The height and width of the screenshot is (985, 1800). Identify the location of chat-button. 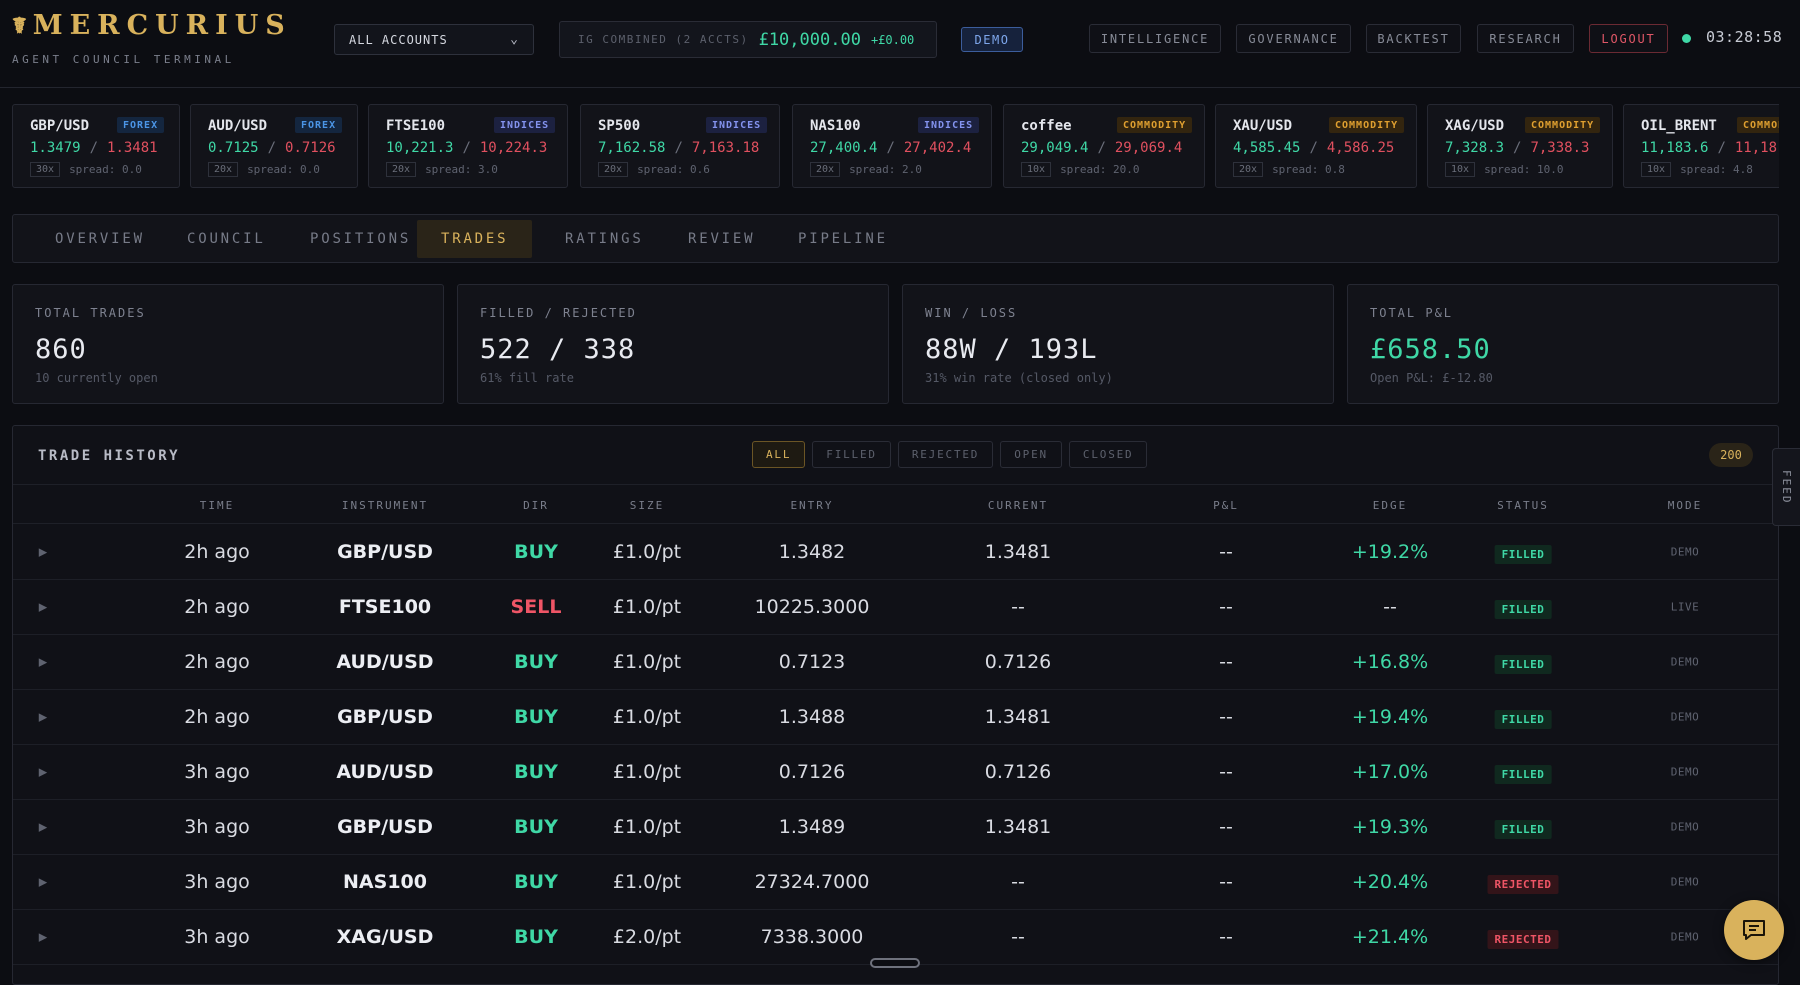
(1754, 930).